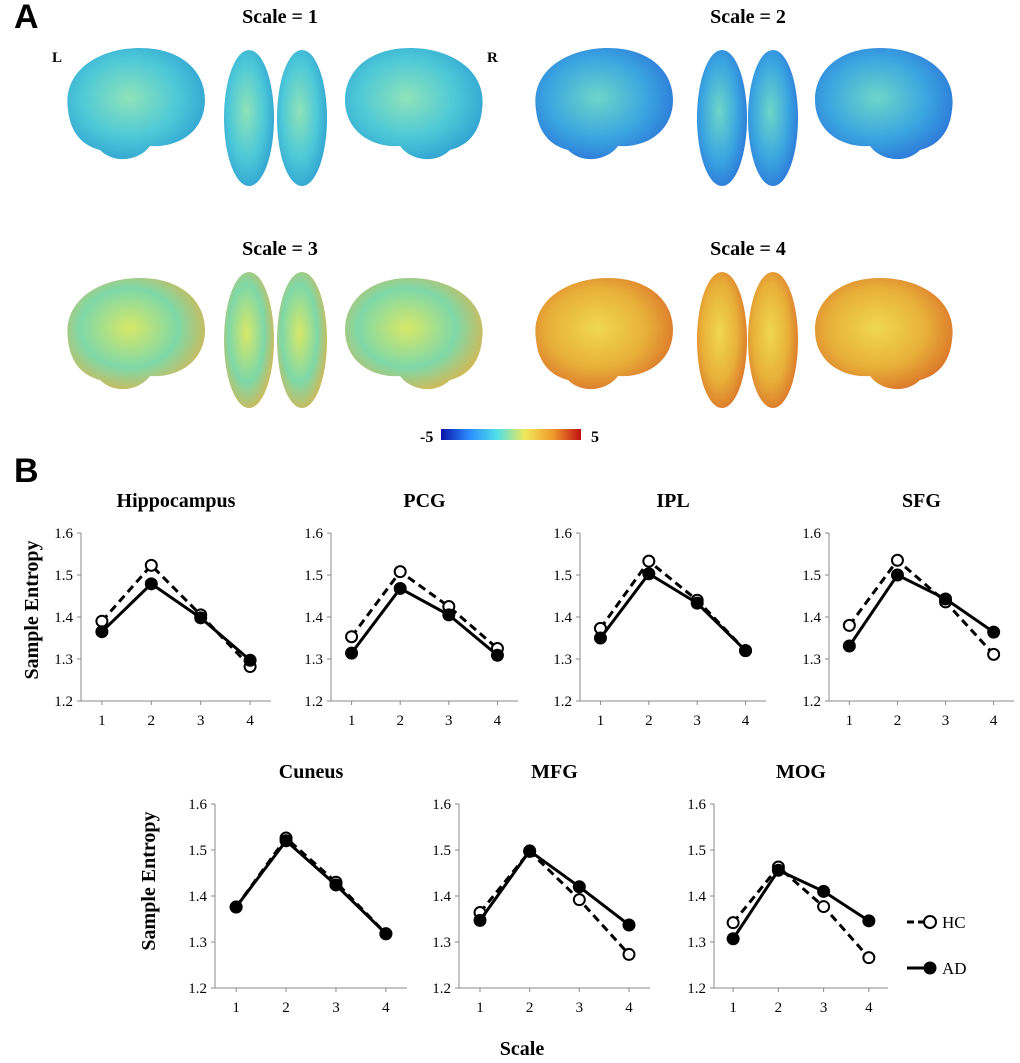 The width and height of the screenshot is (1020, 1063). What do you see at coordinates (748, 249) in the screenshot?
I see `scale-4-title: Scale = 4` at bounding box center [748, 249].